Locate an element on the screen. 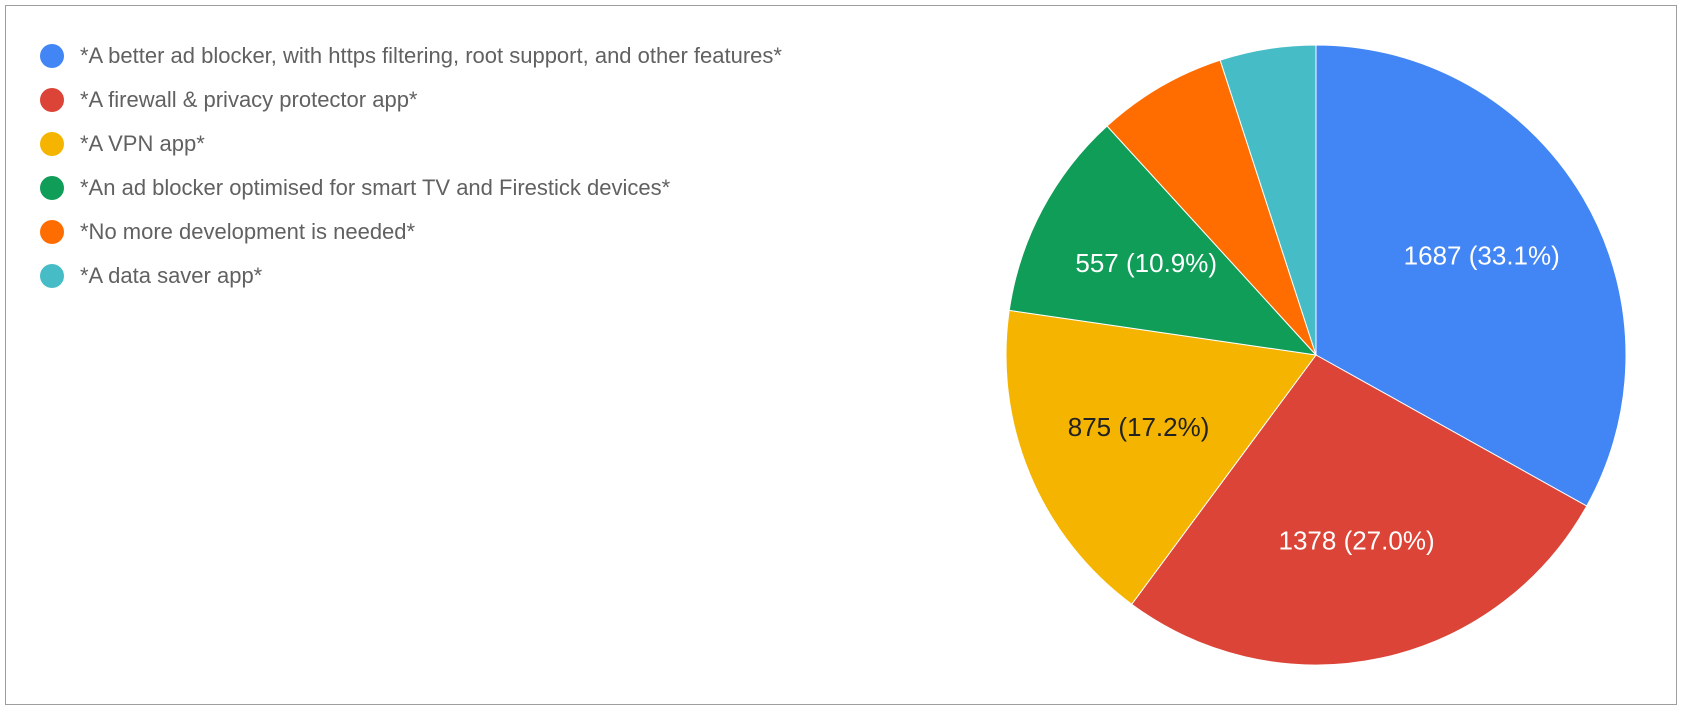  legend-label: *A data saver app* is located at coordinates (171, 275).